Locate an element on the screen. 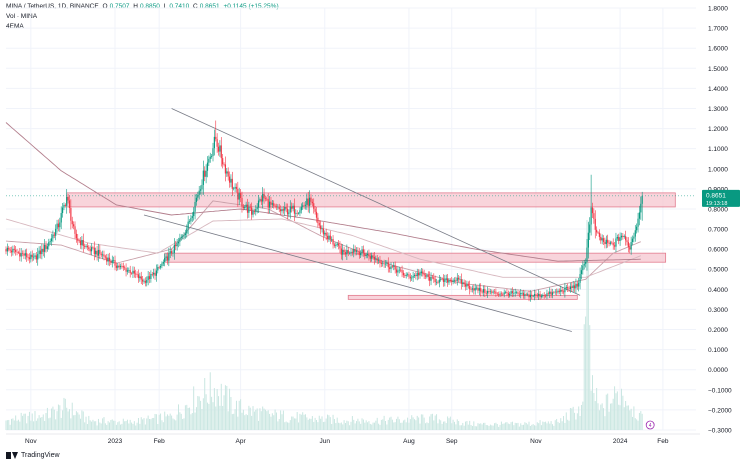 The height and width of the screenshot is (462, 750). x-tick-label: Apr is located at coordinates (241, 441).